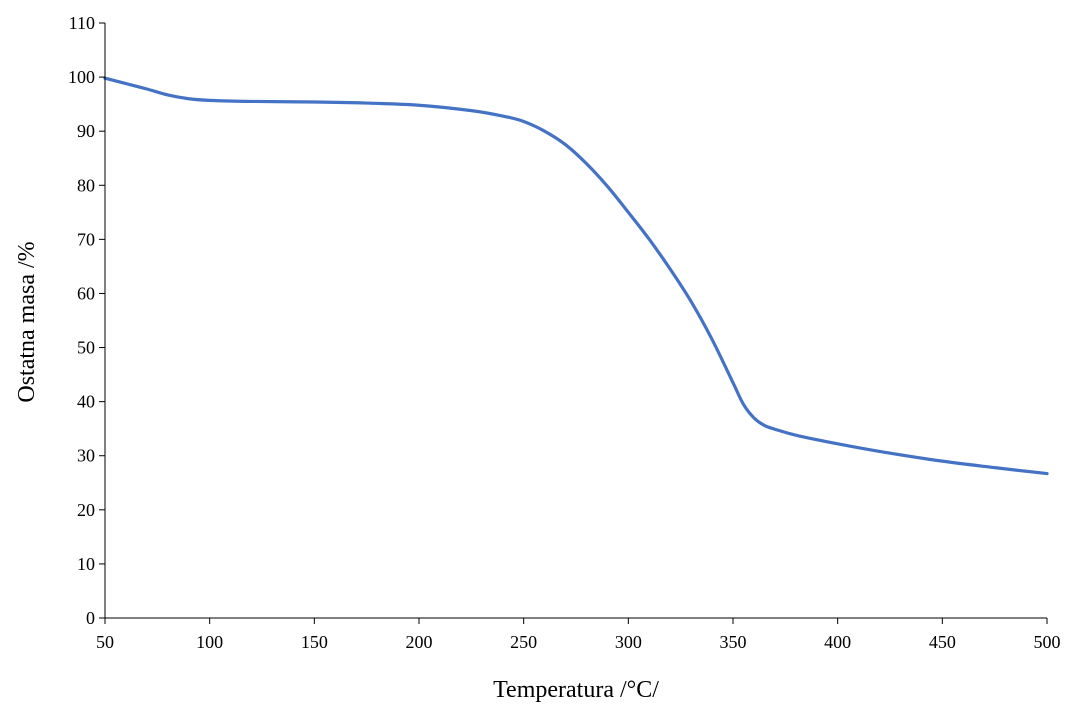  I want to click on y-tick-label: 90, so click(86, 131).